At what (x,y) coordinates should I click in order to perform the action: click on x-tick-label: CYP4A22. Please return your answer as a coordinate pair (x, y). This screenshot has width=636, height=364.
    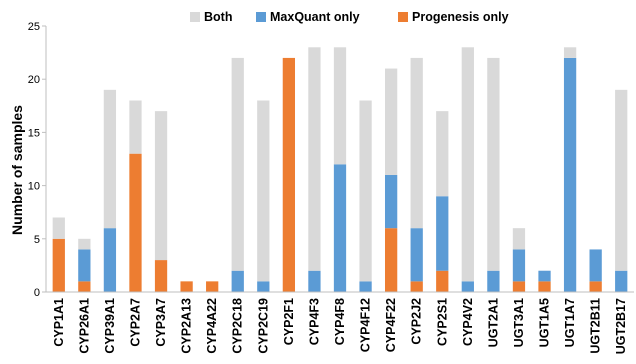
    Looking at the image, I should click on (212, 326).